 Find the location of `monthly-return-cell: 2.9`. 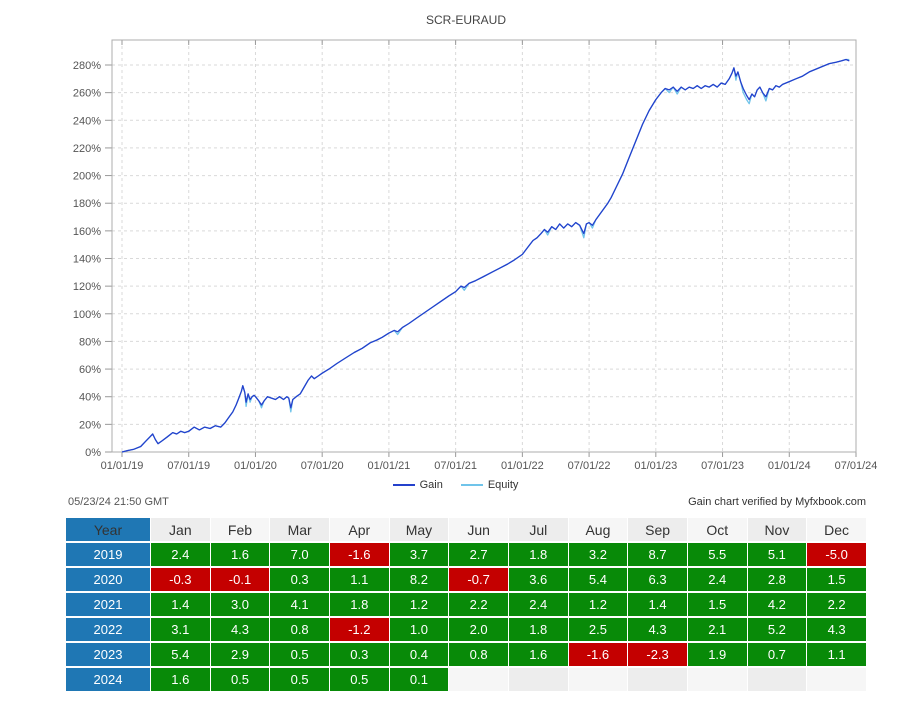

monthly-return-cell: 2.9 is located at coordinates (240, 654).